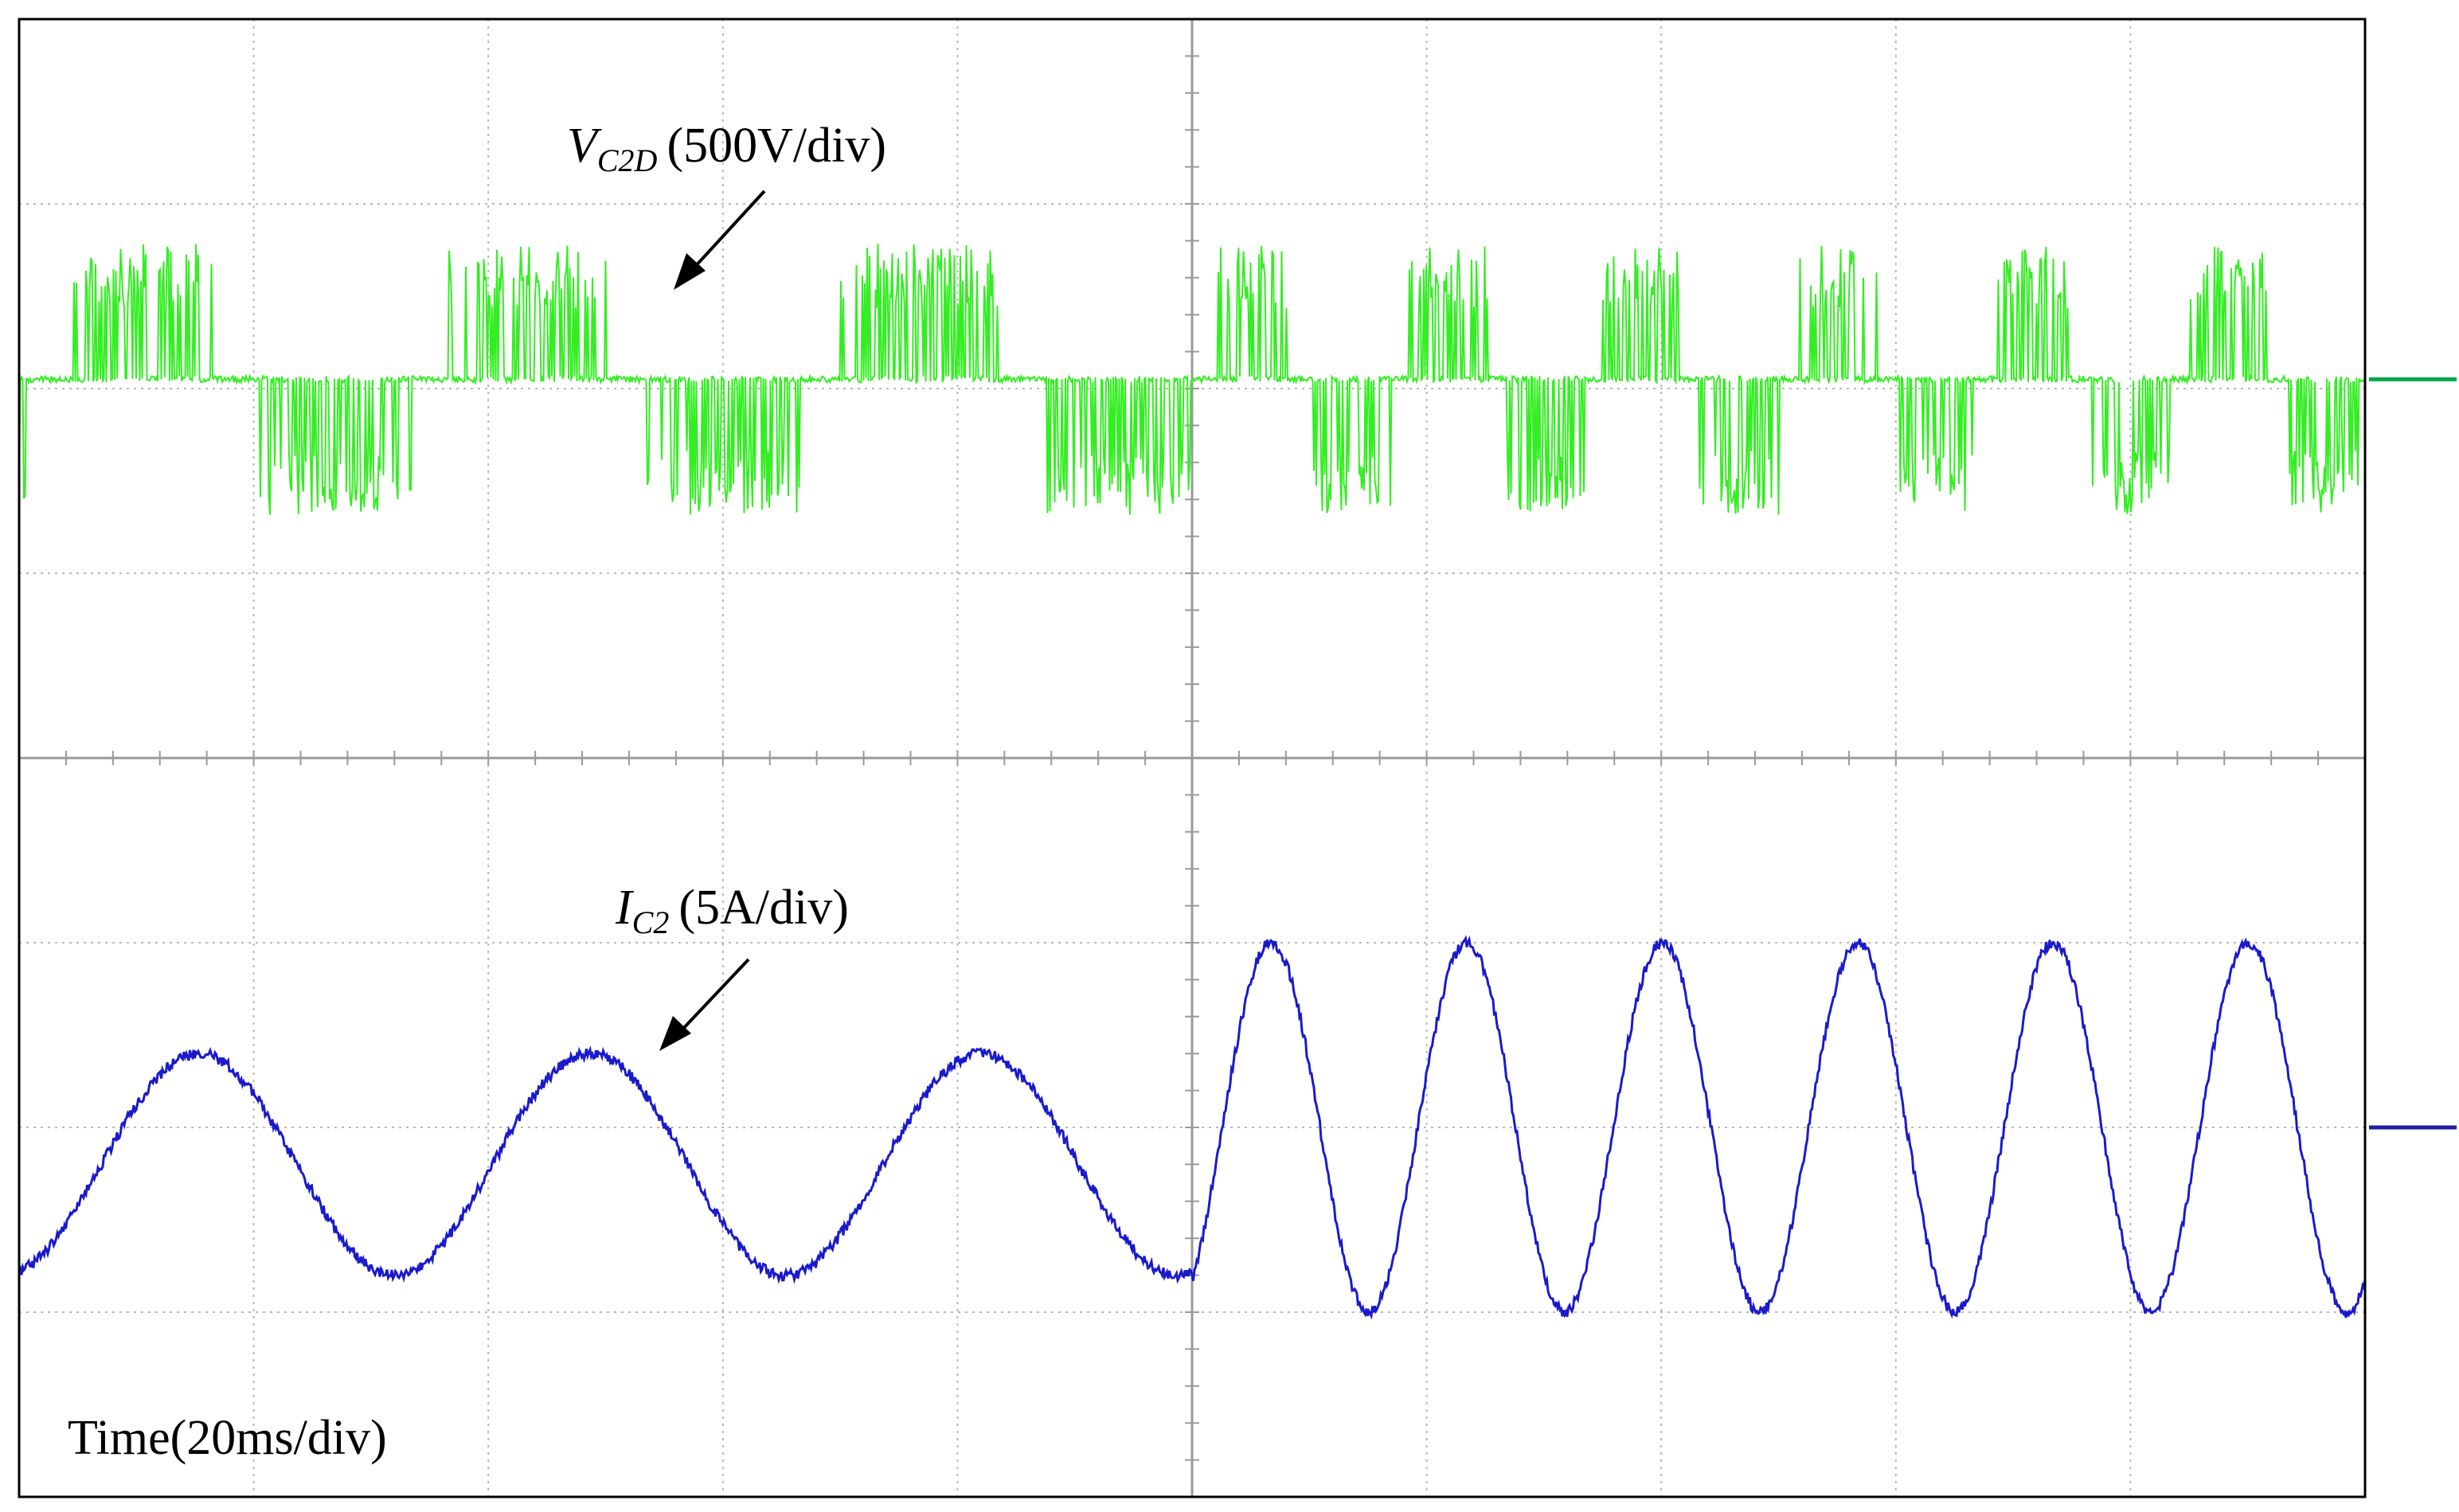  I want to click on voltage-channel-label: VC2D (500V/div), so click(727, 148).